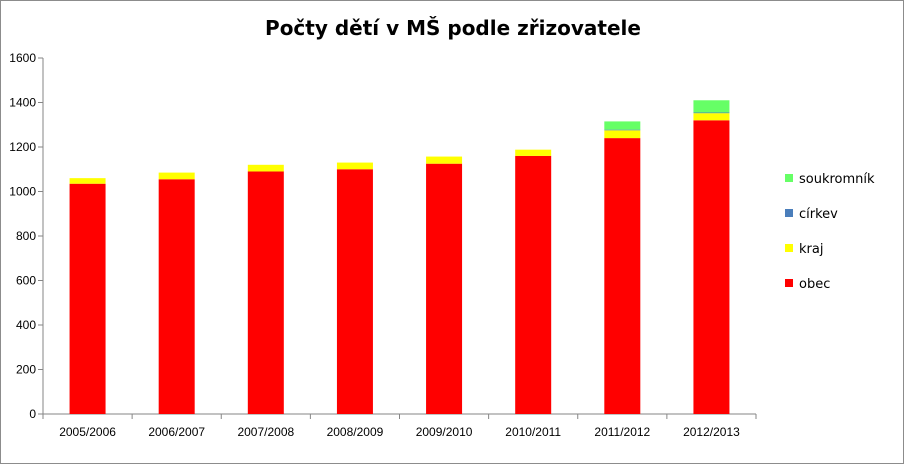 This screenshot has width=904, height=465. I want to click on x-tick-label: 2008/2009, so click(355, 432).